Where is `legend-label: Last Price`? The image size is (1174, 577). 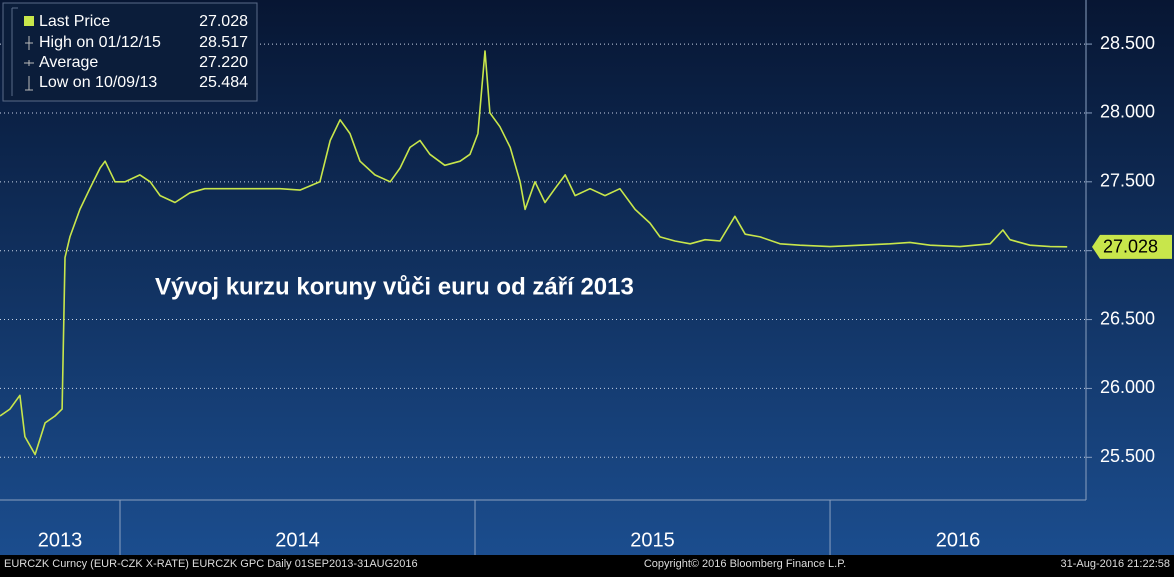
legend-label: Last Price is located at coordinates (74, 21).